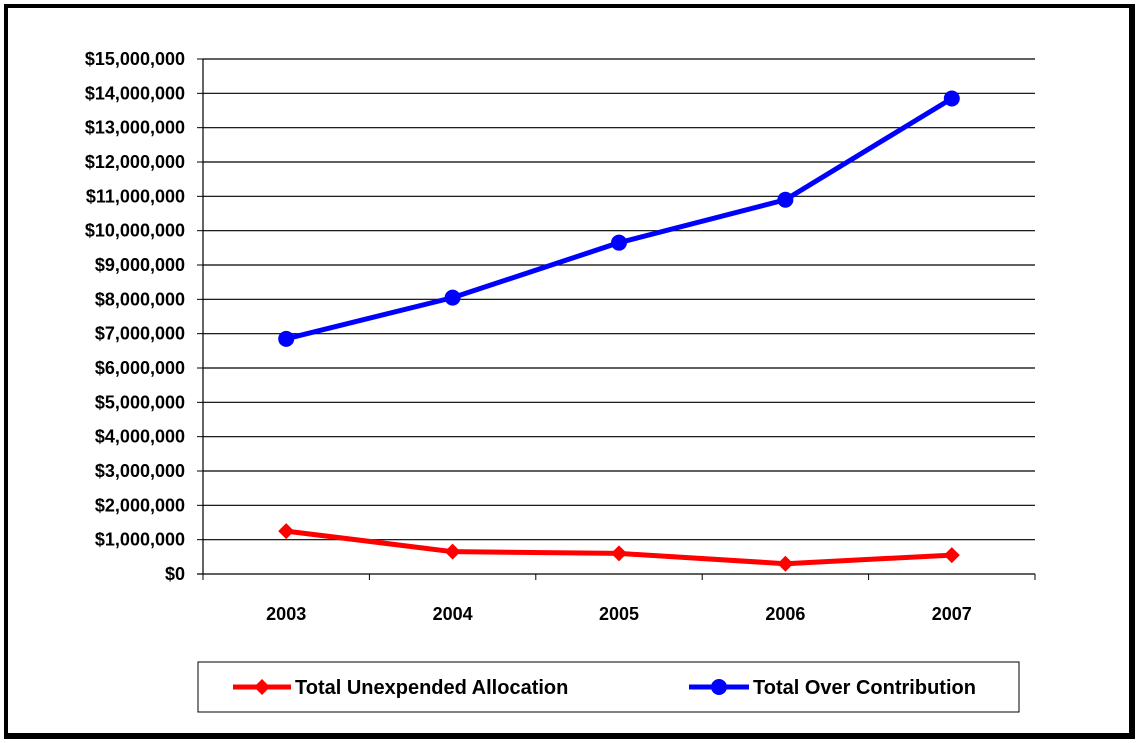  Describe the element at coordinates (140, 540) in the screenshot. I see `y-tick-label: $1,000,000` at that location.